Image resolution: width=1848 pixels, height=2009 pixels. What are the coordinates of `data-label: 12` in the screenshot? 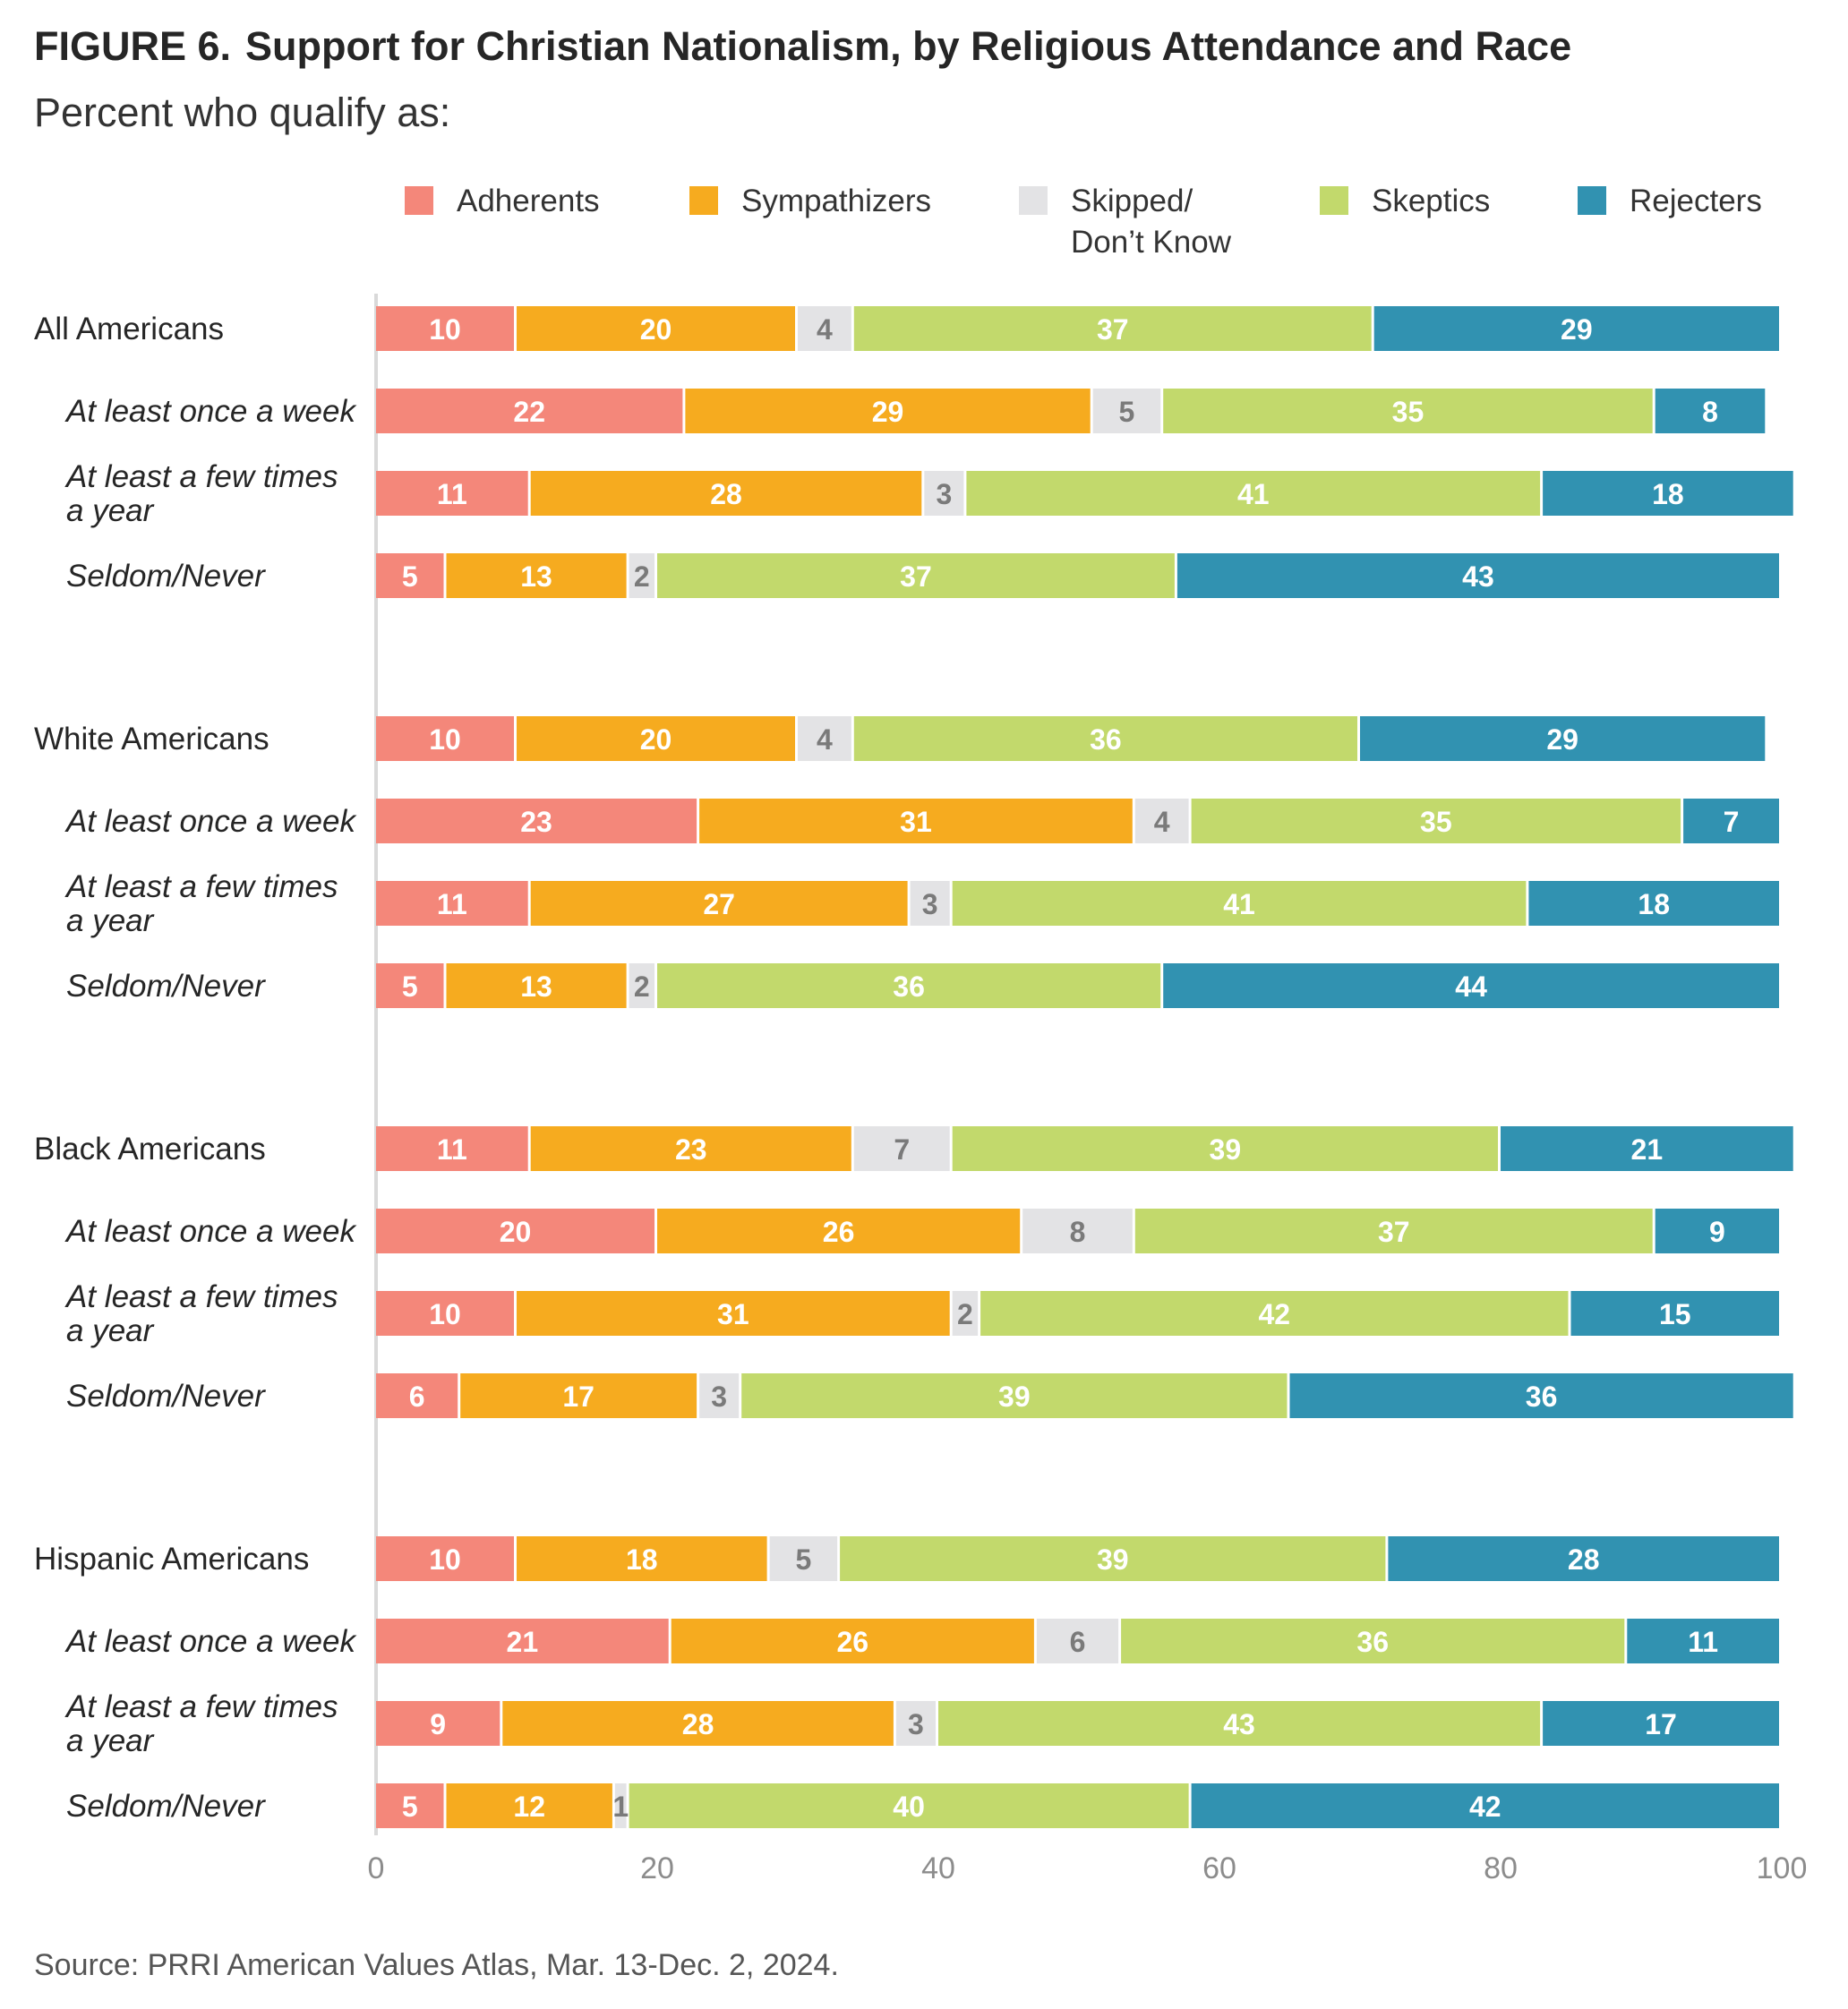 It's located at (529, 1807).